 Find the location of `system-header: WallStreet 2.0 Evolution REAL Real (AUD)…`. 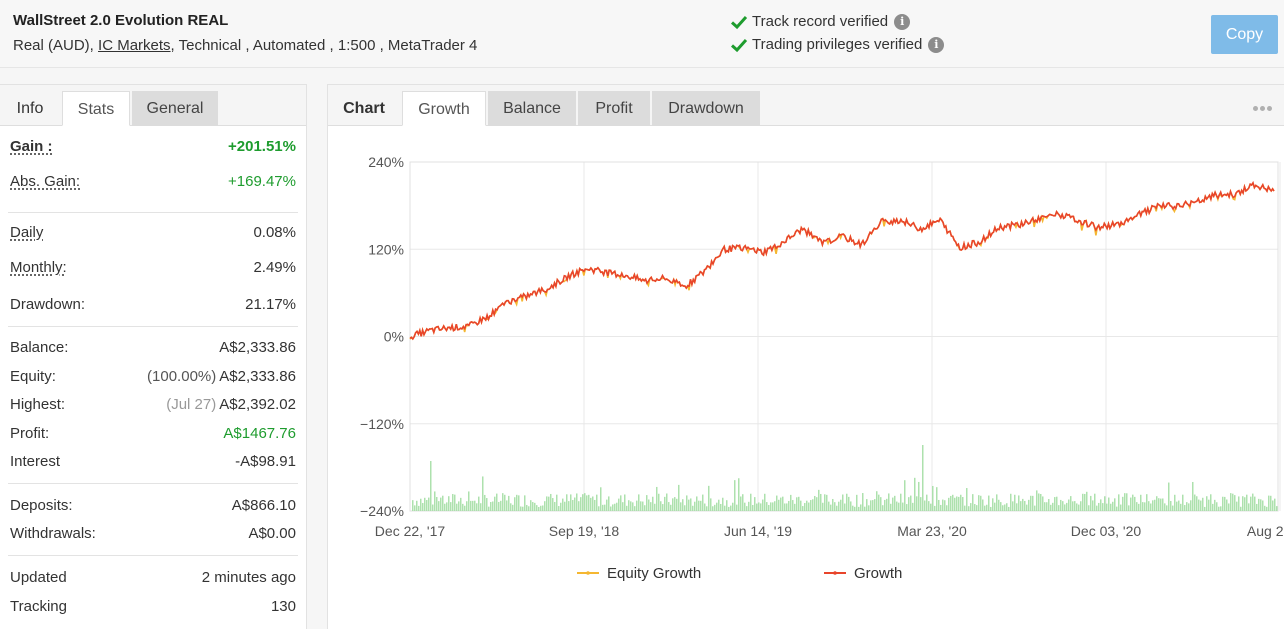

system-header: WallStreet 2.0 Evolution REAL Real (AUD)… is located at coordinates (642, 34).